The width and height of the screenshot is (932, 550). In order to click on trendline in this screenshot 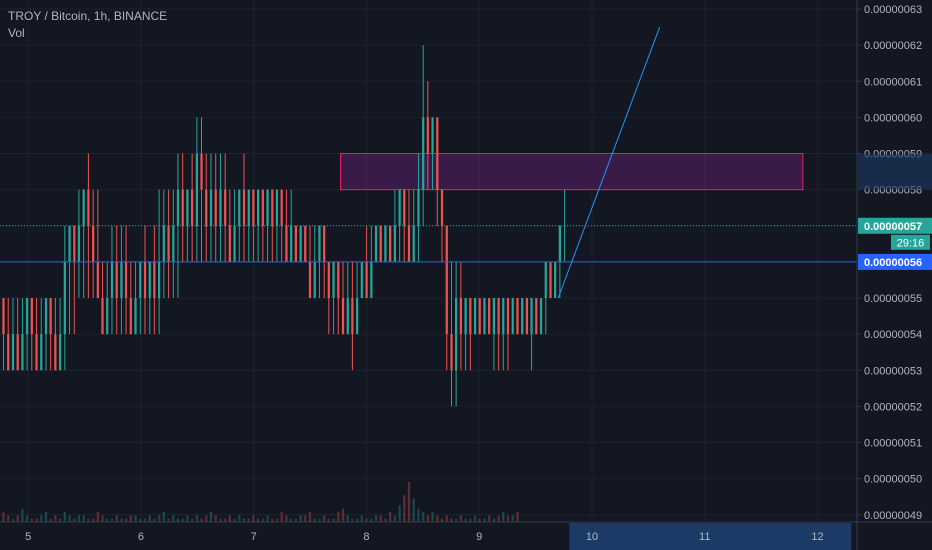, I will do `click(609, 162)`.